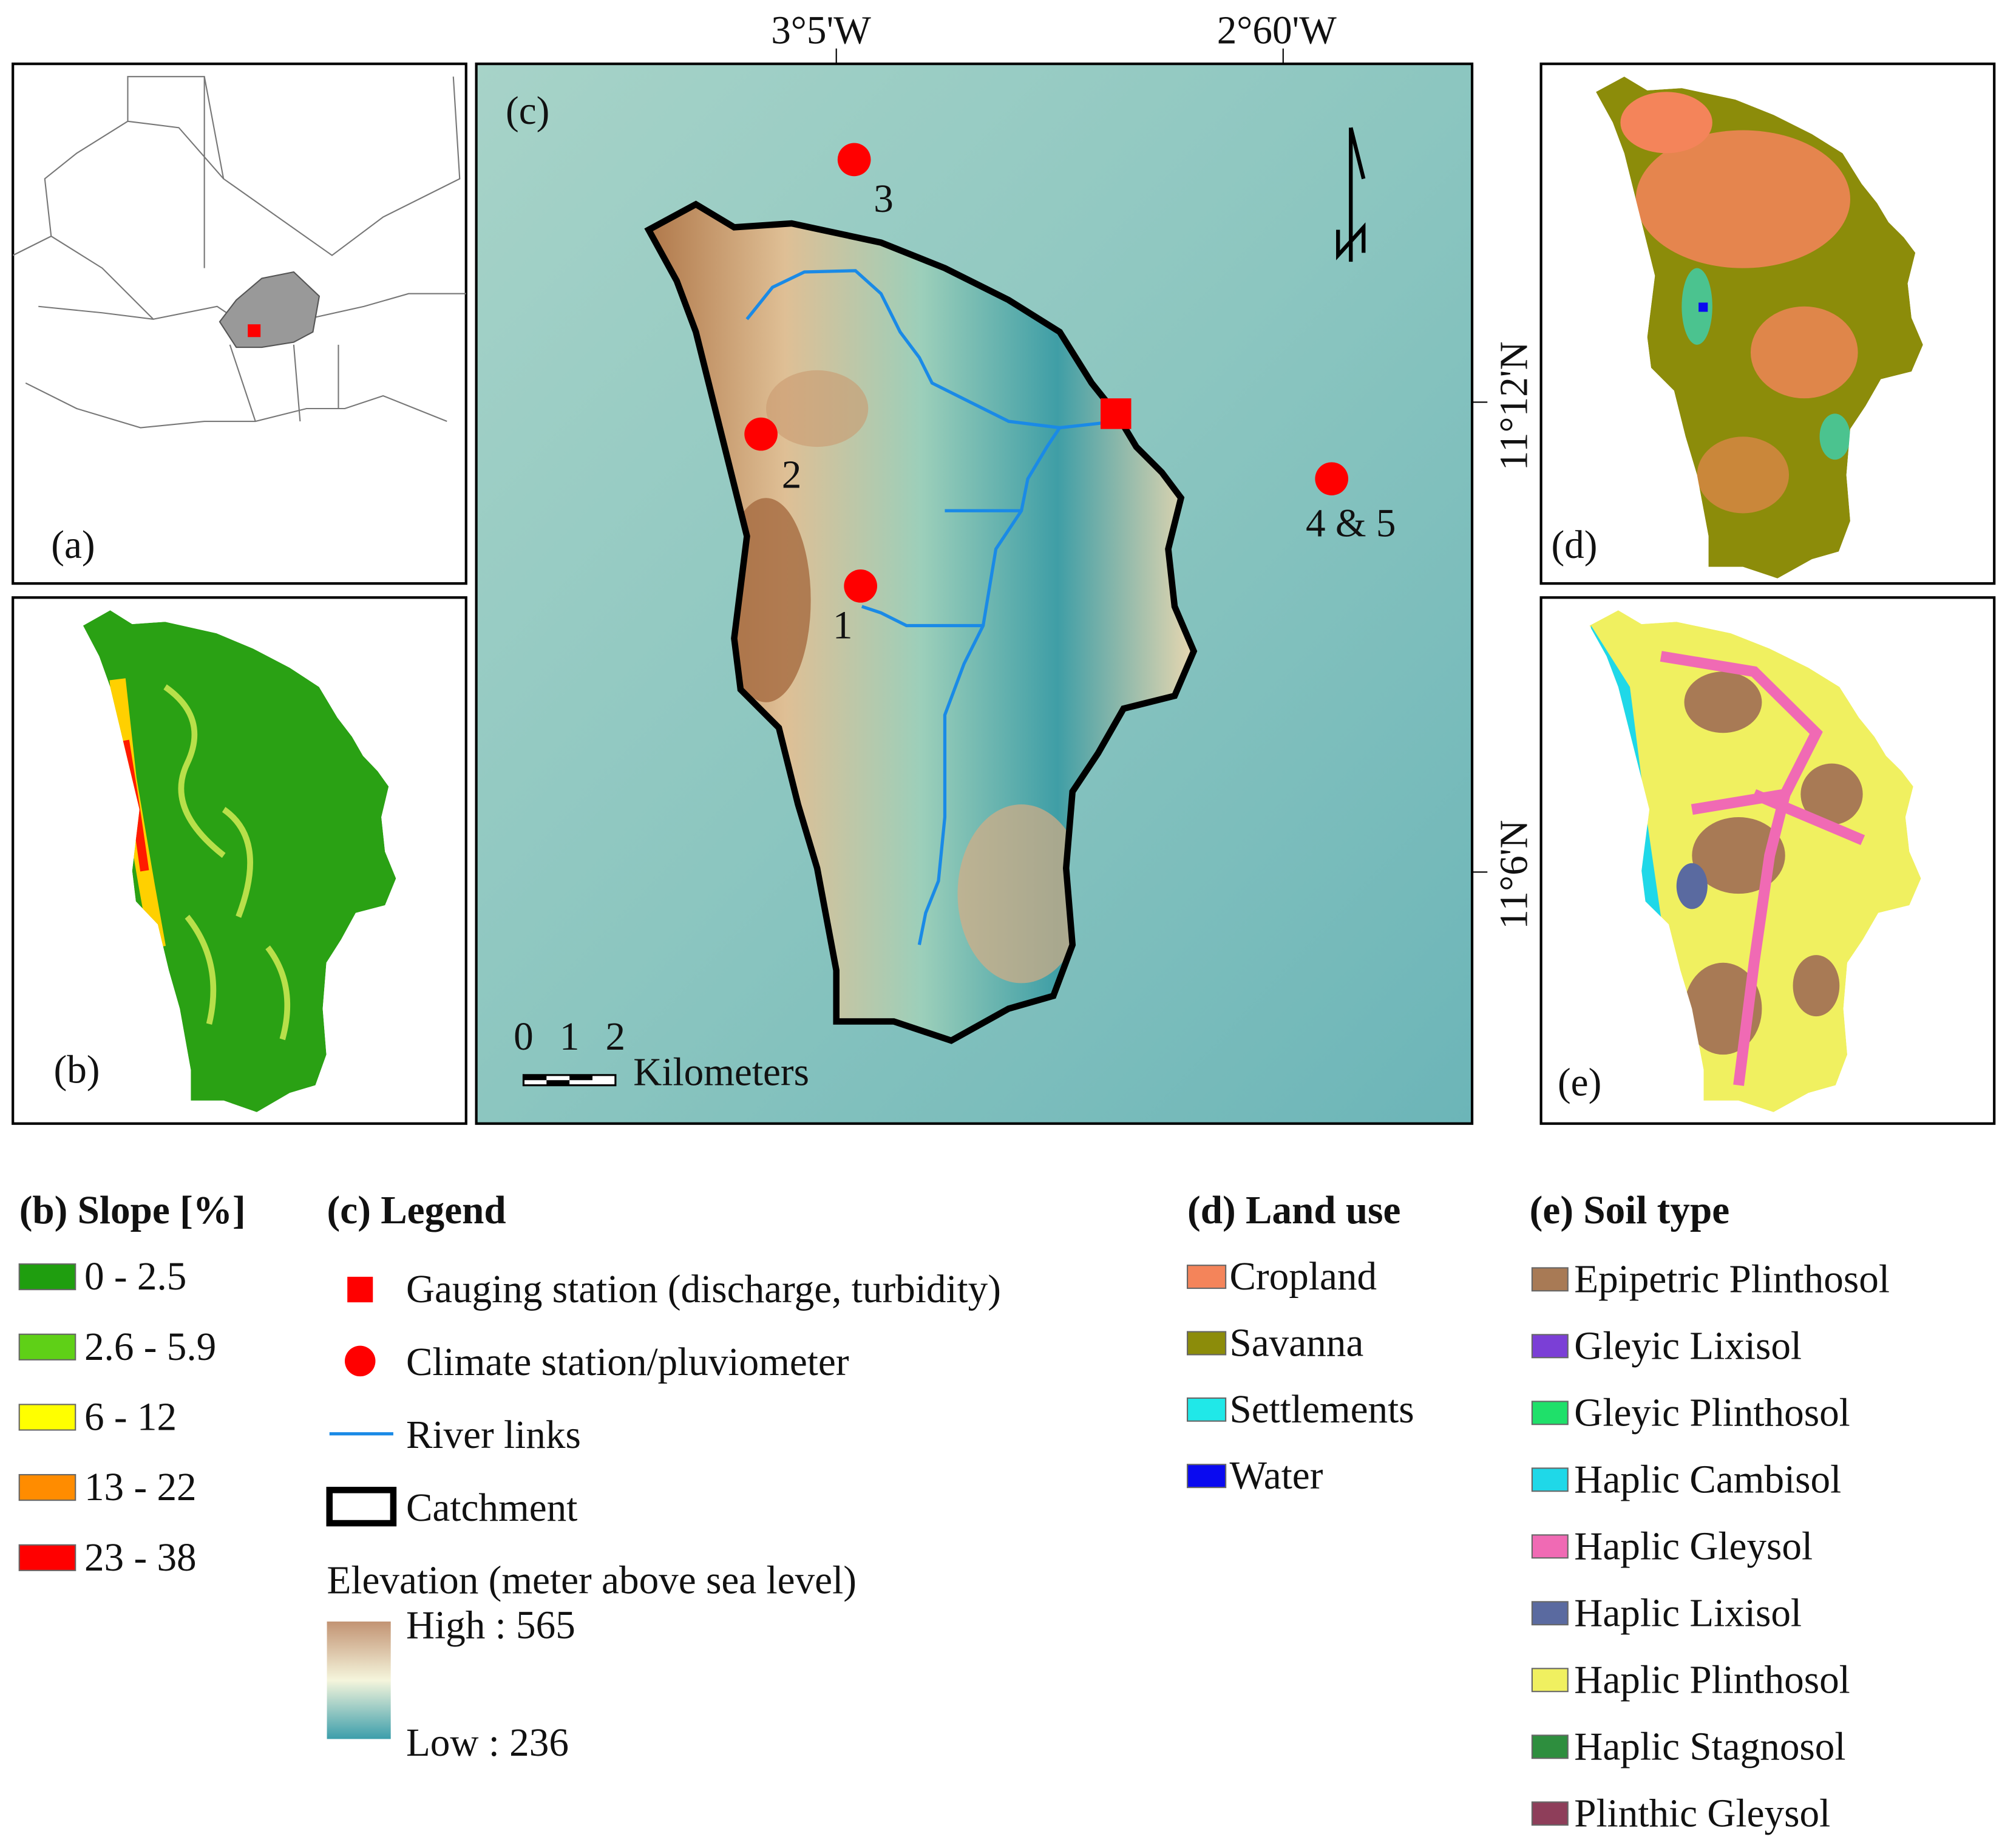 Image resolution: width=2002 pixels, height=1848 pixels. I want to click on legend-label: 6 - 12, so click(130, 1417).